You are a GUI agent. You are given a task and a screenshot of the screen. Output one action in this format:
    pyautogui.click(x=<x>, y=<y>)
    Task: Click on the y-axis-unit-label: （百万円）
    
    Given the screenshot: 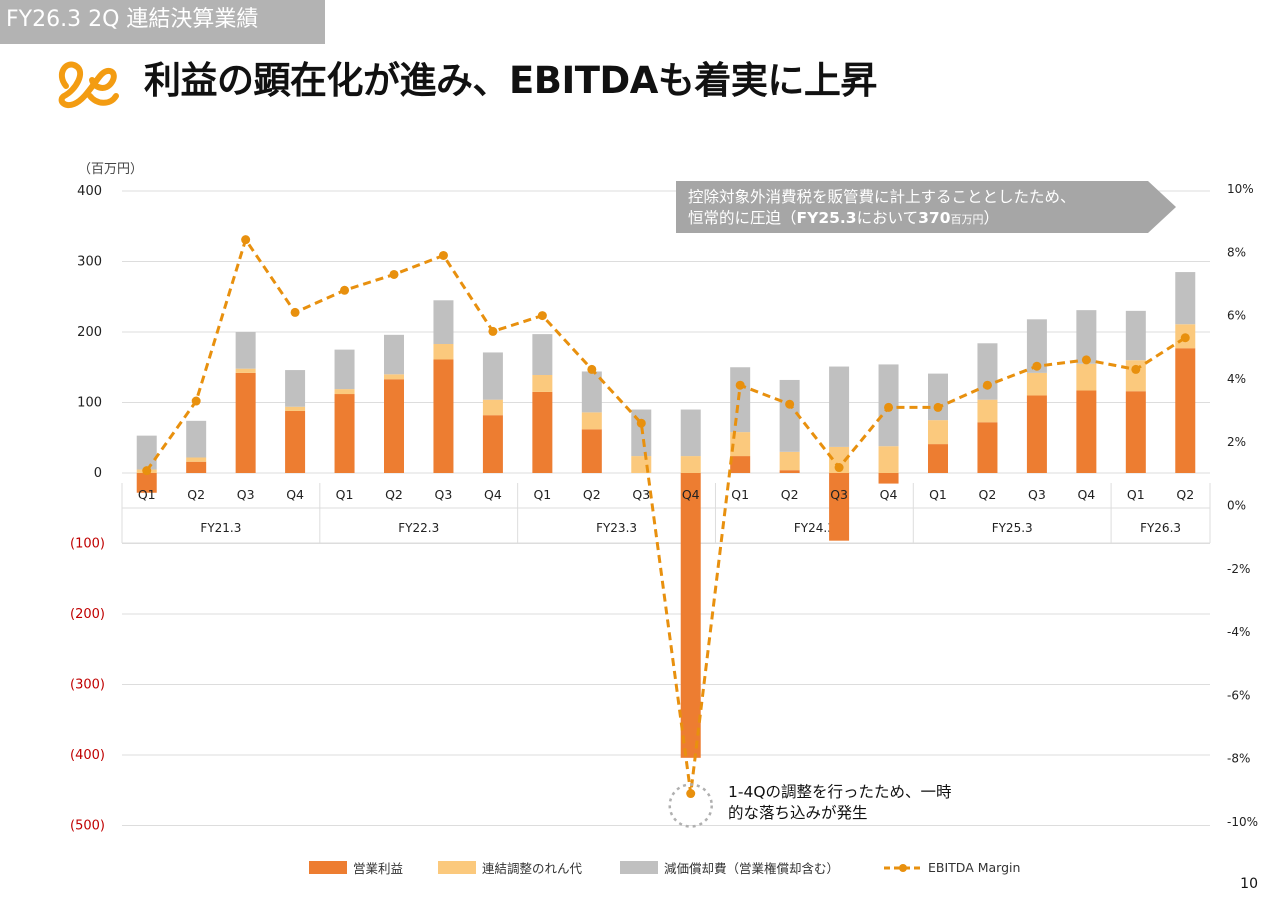 What is the action you would take?
    pyautogui.click(x=110, y=169)
    